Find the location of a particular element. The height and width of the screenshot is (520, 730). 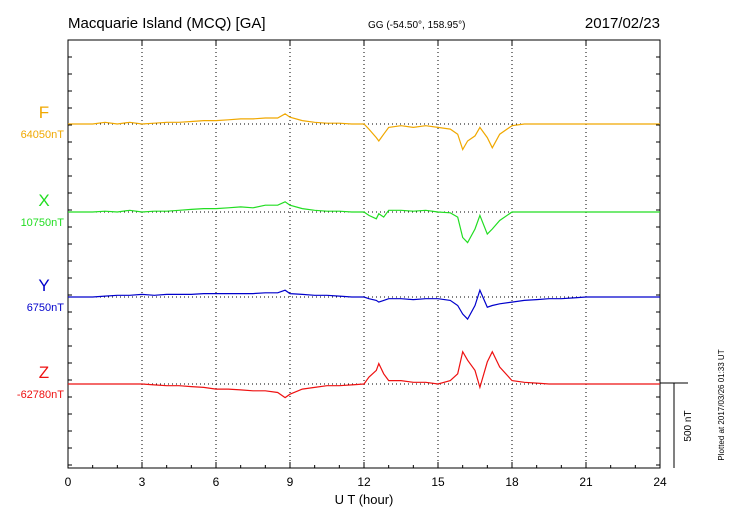

series-baseline-f: 64050nT is located at coordinates (43, 135).